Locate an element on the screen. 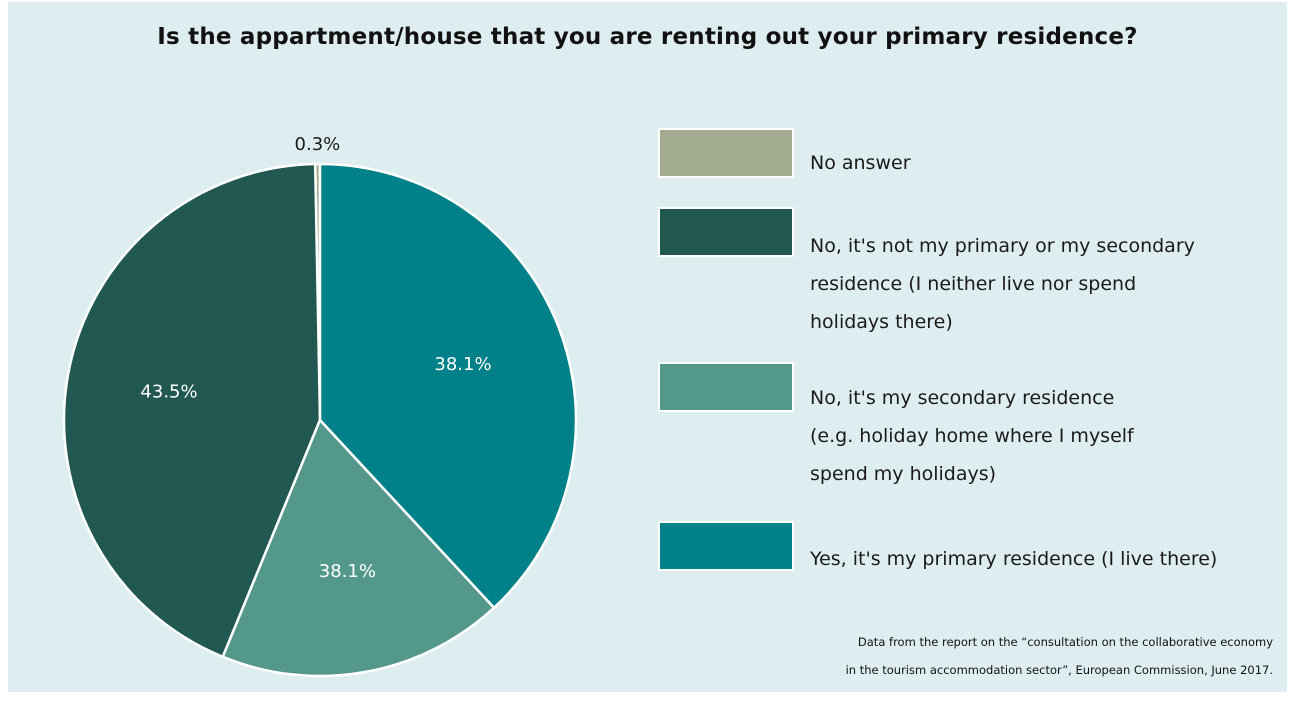 Image resolution: width=1295 pixels, height=702 pixels. pie-slice-label: 0.3% is located at coordinates (318, 144).